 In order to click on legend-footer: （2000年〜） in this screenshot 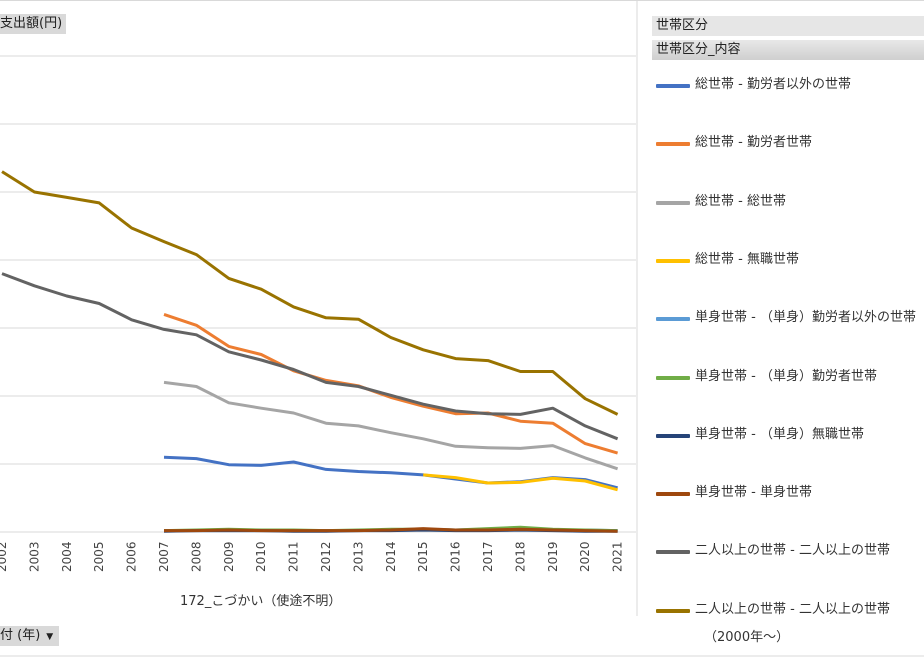, I will do `click(747, 637)`.